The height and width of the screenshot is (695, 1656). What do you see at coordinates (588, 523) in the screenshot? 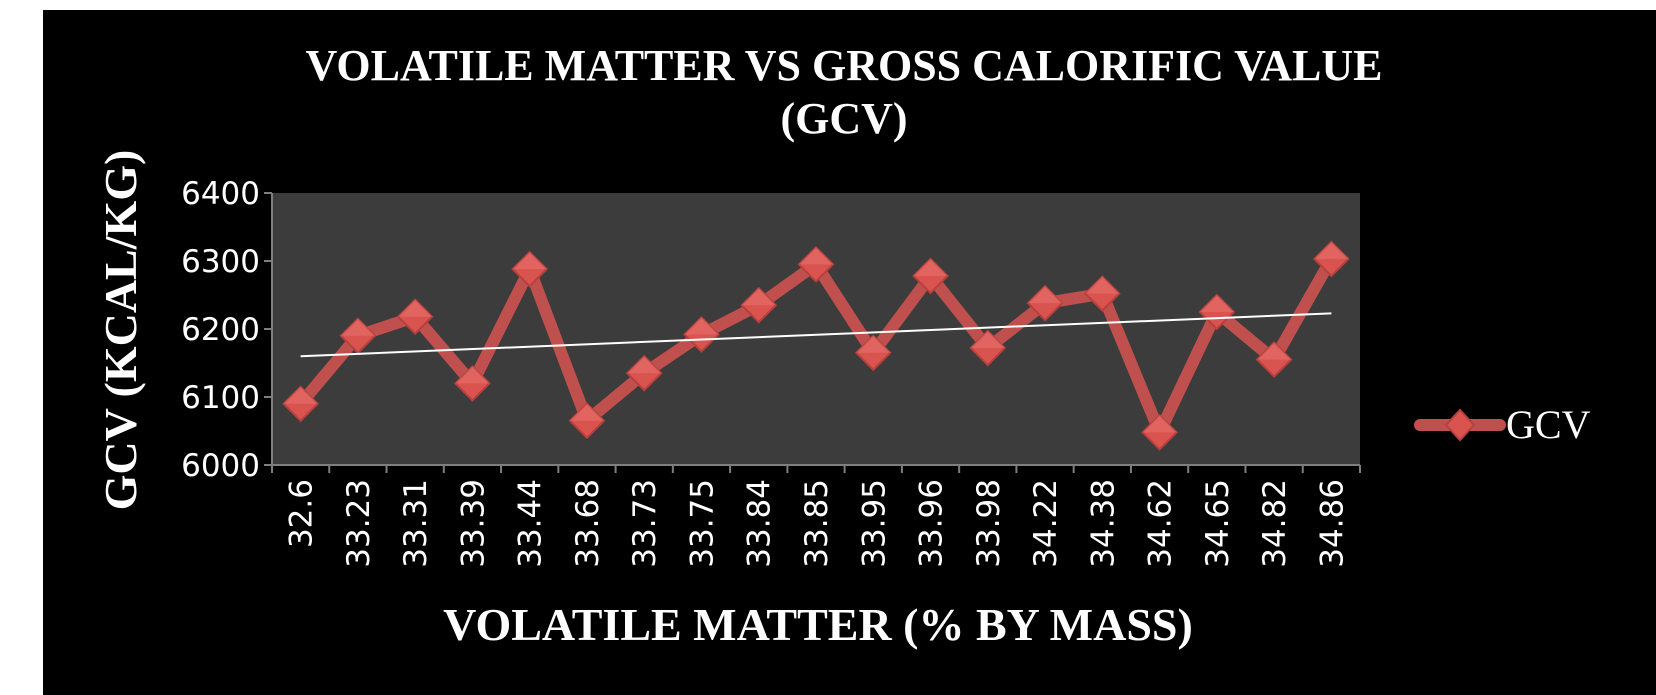
I see `x-tick-label: 33.68` at bounding box center [588, 523].